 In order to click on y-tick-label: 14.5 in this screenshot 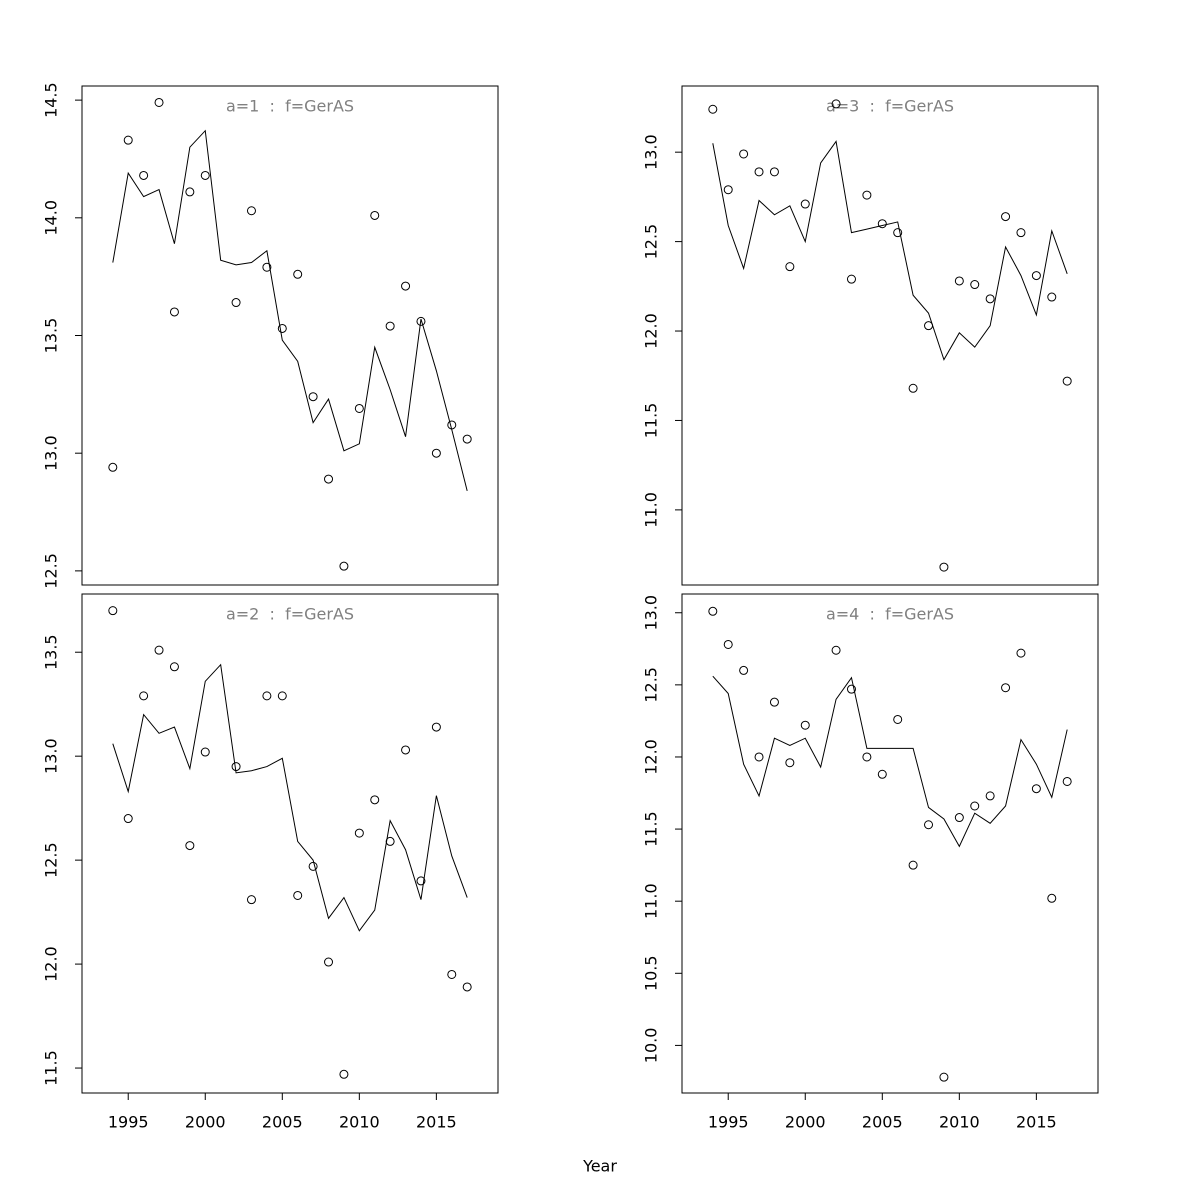, I will do `click(51, 100)`.